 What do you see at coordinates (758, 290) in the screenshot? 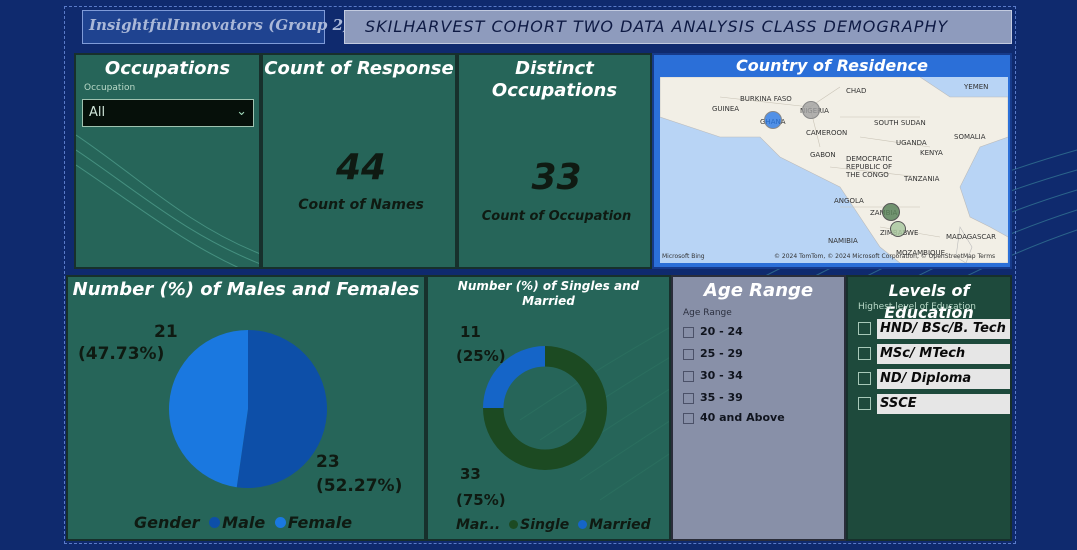
I see `age-range-title: Age Range` at bounding box center [758, 290].